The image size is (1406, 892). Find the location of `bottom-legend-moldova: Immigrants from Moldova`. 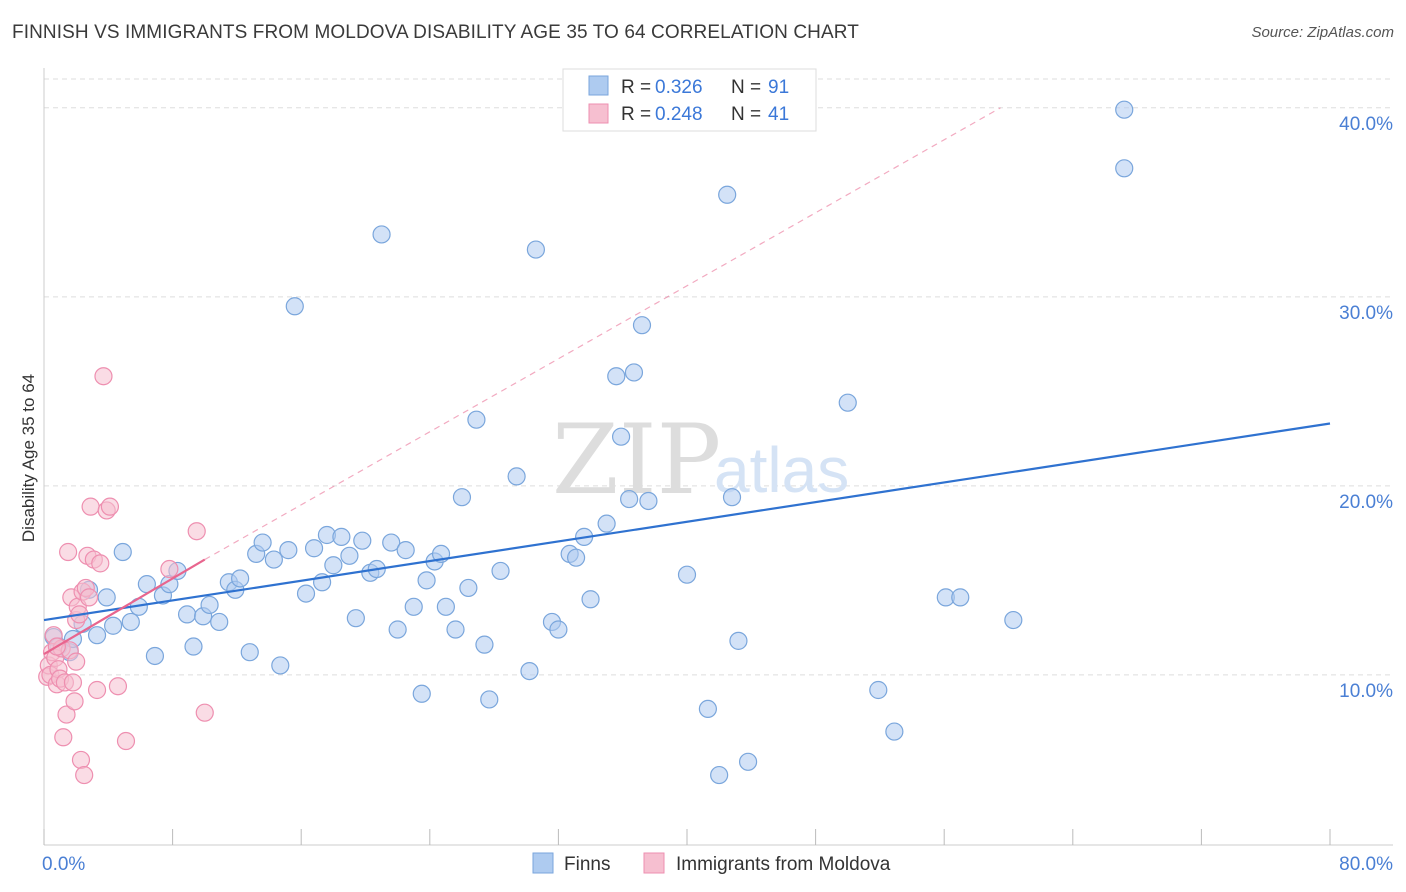

bottom-legend-moldova: Immigrants from Moldova is located at coordinates (783, 864).